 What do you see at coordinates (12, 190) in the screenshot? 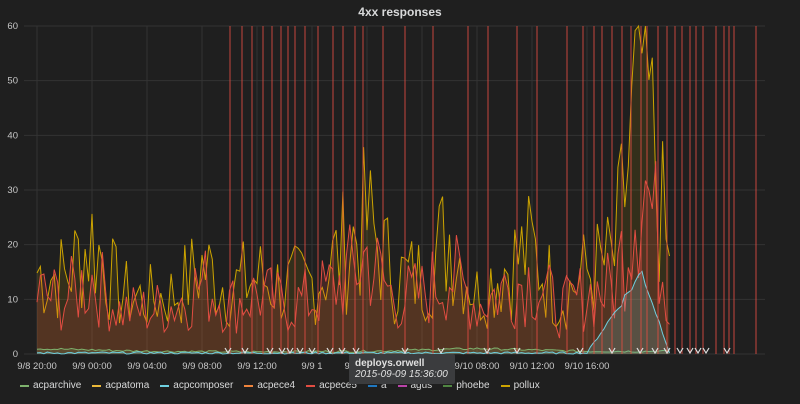
I see `y-tick-label: 30` at bounding box center [12, 190].